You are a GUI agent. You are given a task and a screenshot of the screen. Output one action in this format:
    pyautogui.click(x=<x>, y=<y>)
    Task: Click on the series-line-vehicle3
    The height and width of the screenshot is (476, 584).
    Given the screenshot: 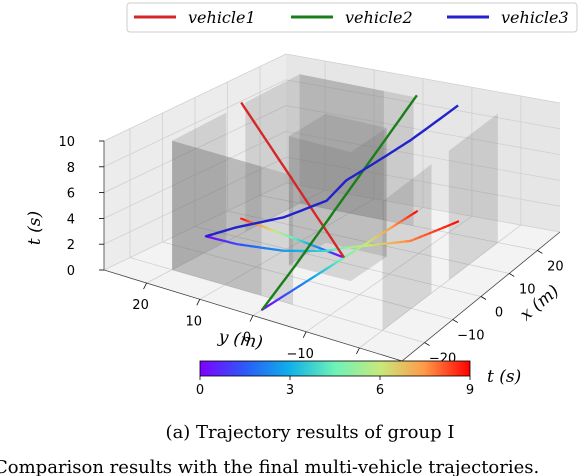 What is the action you would take?
    pyautogui.click(x=332, y=171)
    